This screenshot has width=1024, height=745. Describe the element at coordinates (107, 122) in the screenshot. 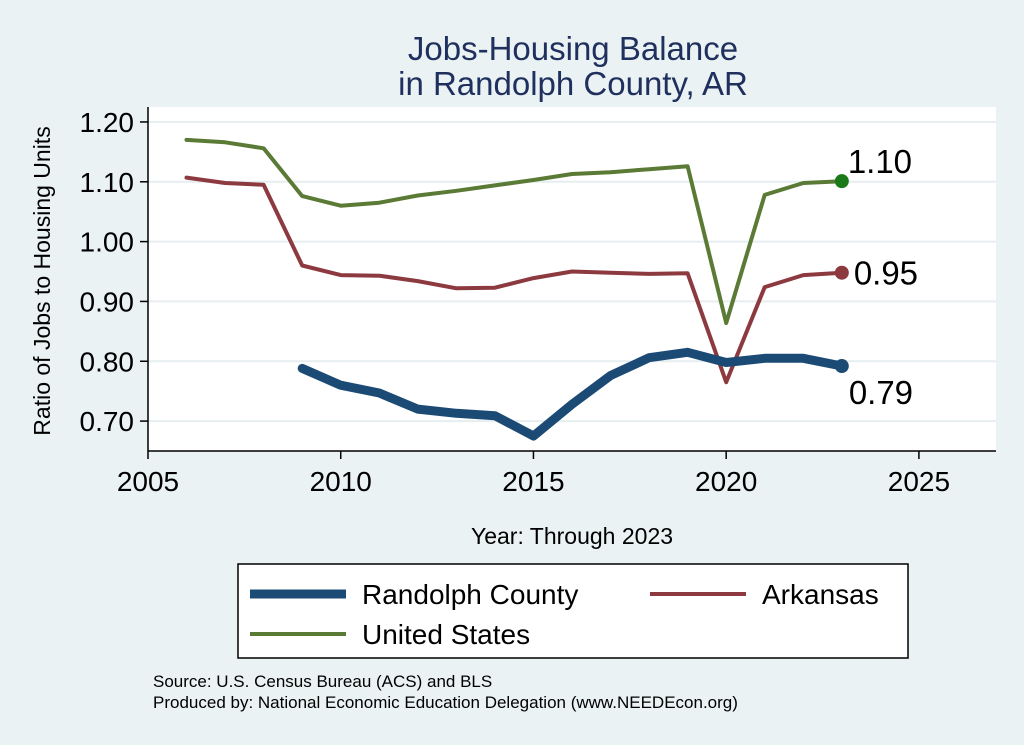

I see `y-tick-label: 1.20` at that location.